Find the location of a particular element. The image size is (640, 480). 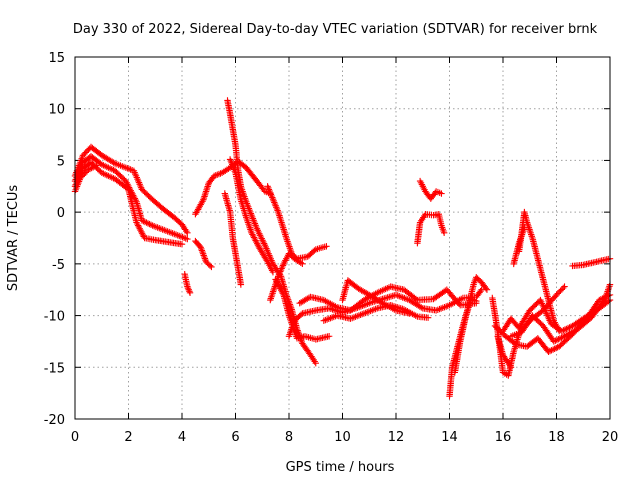

x-tick-label: 12 is located at coordinates (396, 437).